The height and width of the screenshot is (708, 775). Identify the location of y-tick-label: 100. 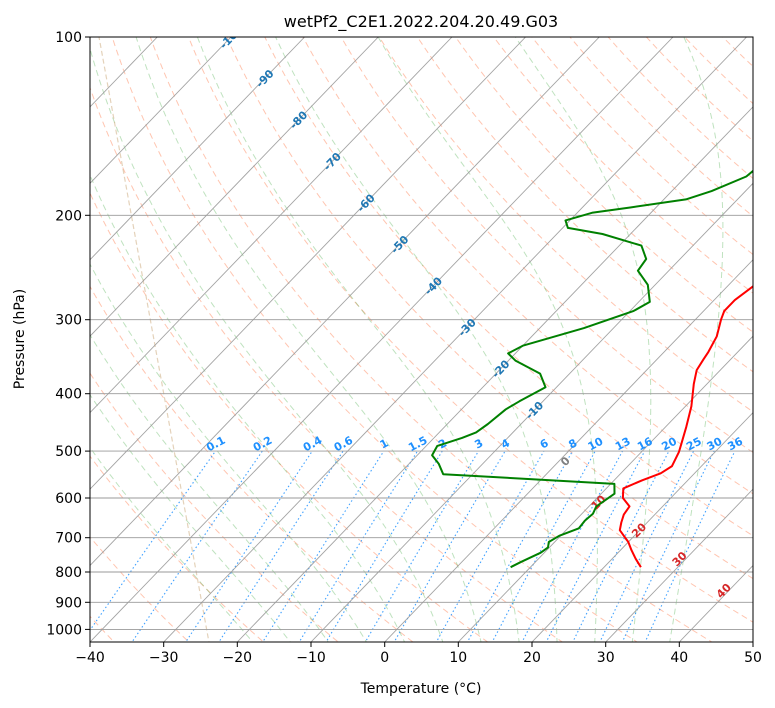
(68, 38).